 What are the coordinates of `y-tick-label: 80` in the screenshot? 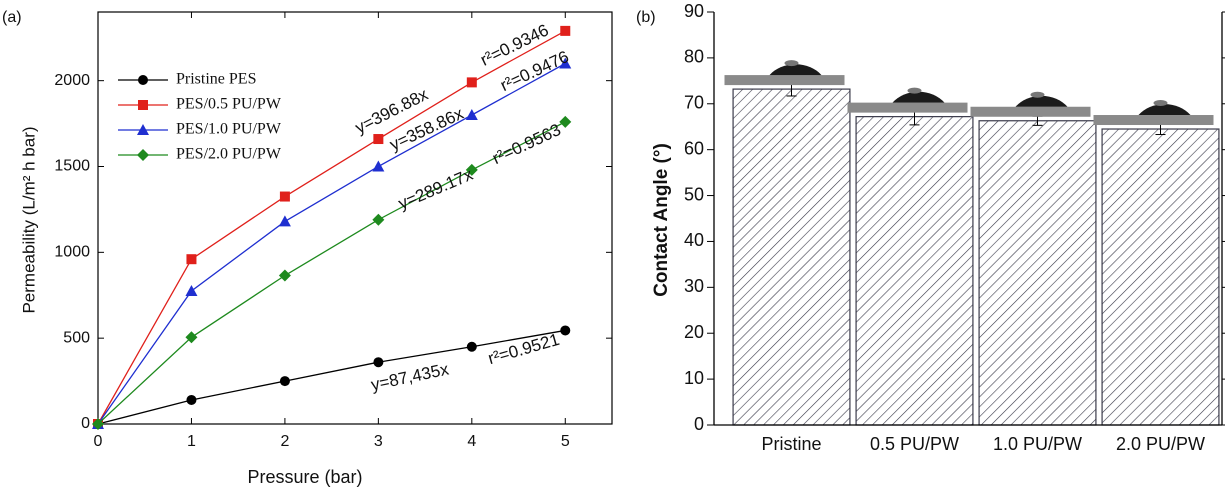 It's located at (694, 57).